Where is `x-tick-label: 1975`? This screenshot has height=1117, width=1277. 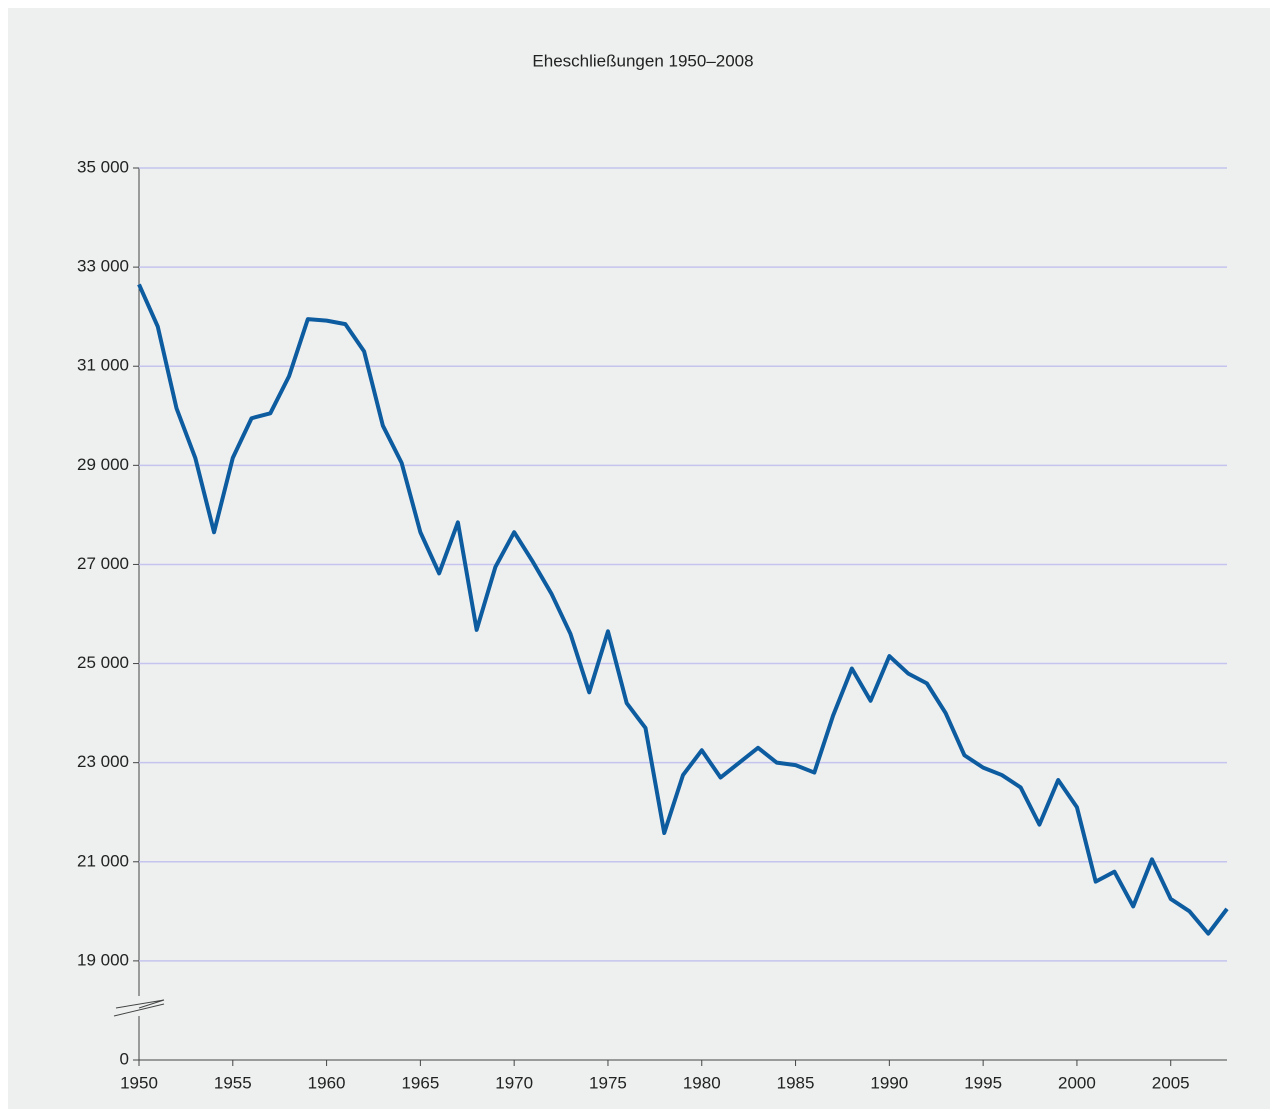 x-tick-label: 1975 is located at coordinates (608, 1082).